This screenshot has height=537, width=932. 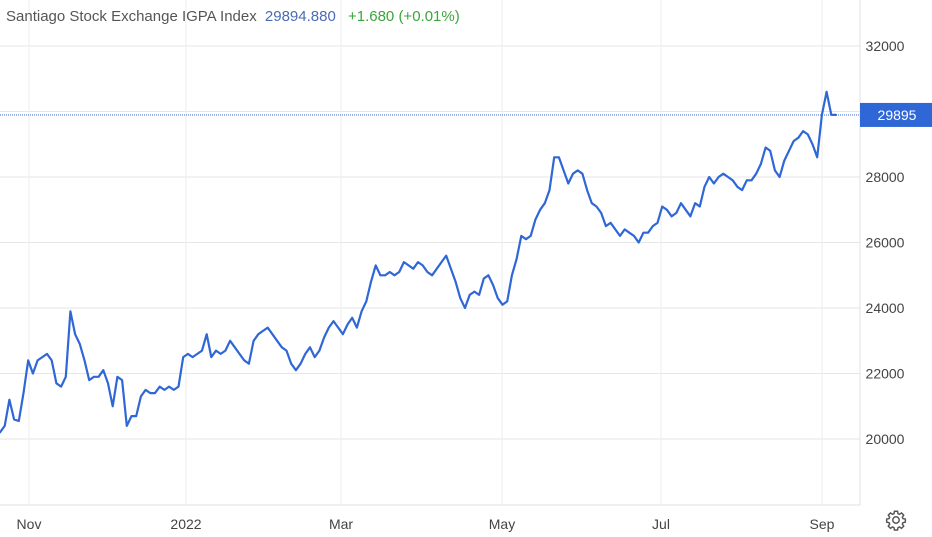 What do you see at coordinates (885, 46) in the screenshot?
I see `y-tick-label: 32000` at bounding box center [885, 46].